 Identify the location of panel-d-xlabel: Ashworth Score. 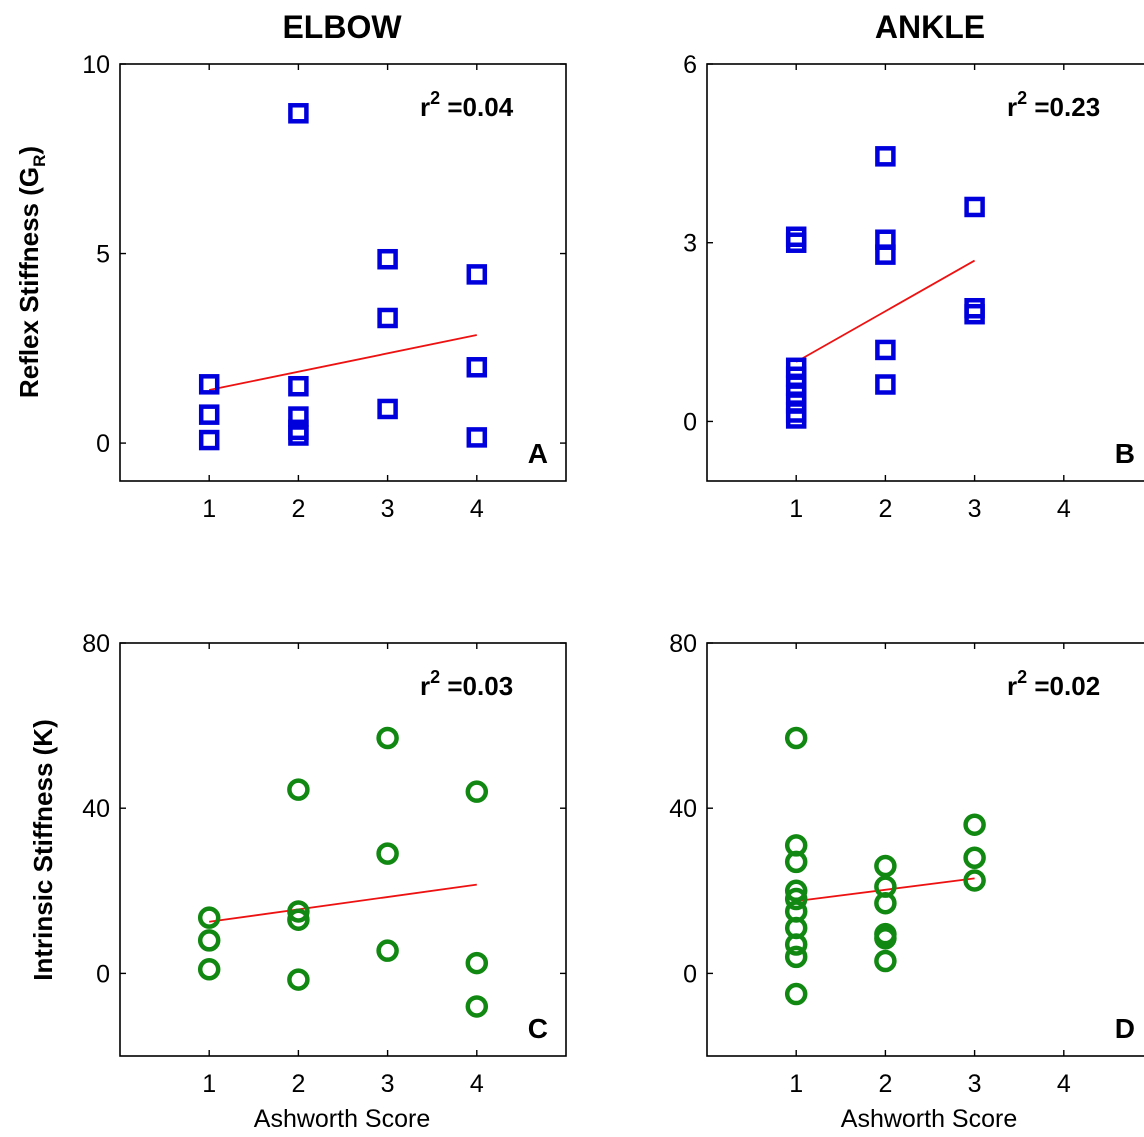
(929, 1119).